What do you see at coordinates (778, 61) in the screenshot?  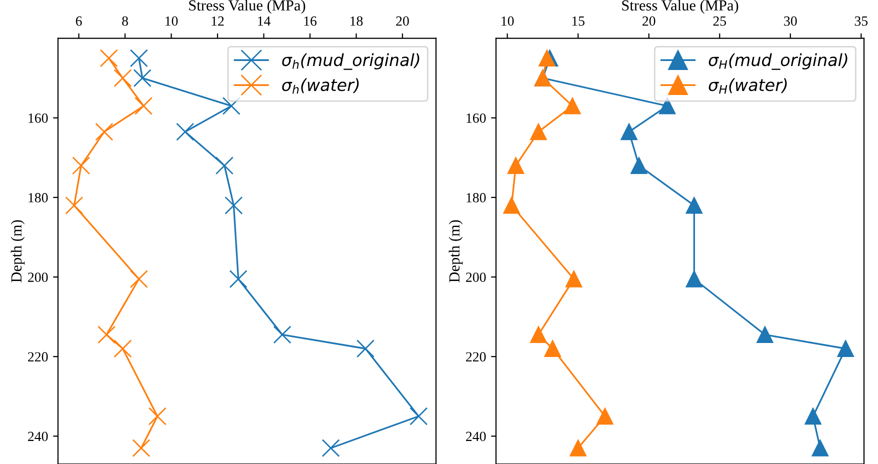 I see `legend-label: σ$_{H}$(mud_original)` at bounding box center [778, 61].